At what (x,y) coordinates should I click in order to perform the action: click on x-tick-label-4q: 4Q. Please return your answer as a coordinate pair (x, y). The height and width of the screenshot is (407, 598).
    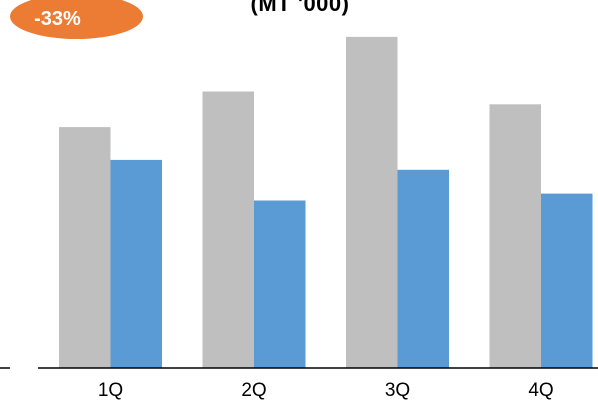
    Looking at the image, I should click on (540, 390).